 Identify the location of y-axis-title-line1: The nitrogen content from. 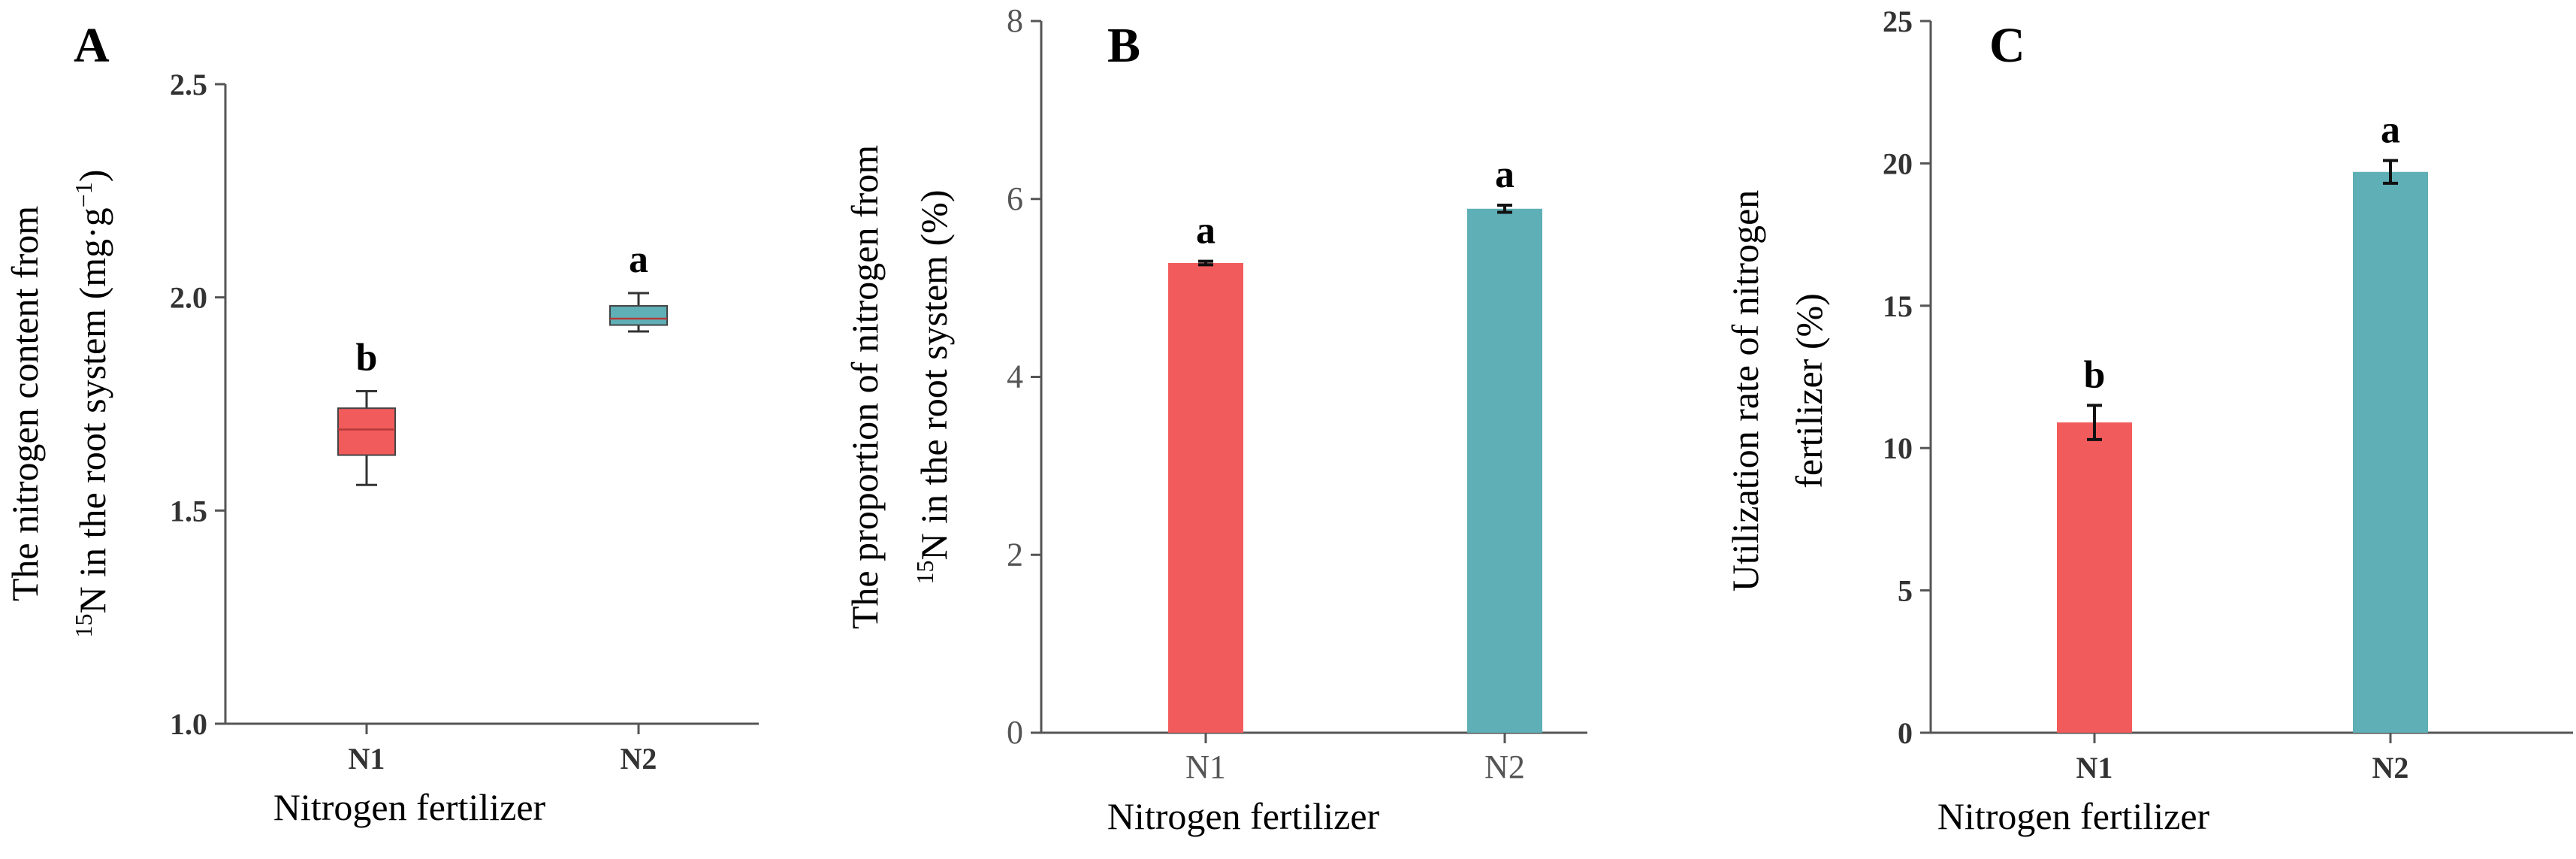
(25, 403).